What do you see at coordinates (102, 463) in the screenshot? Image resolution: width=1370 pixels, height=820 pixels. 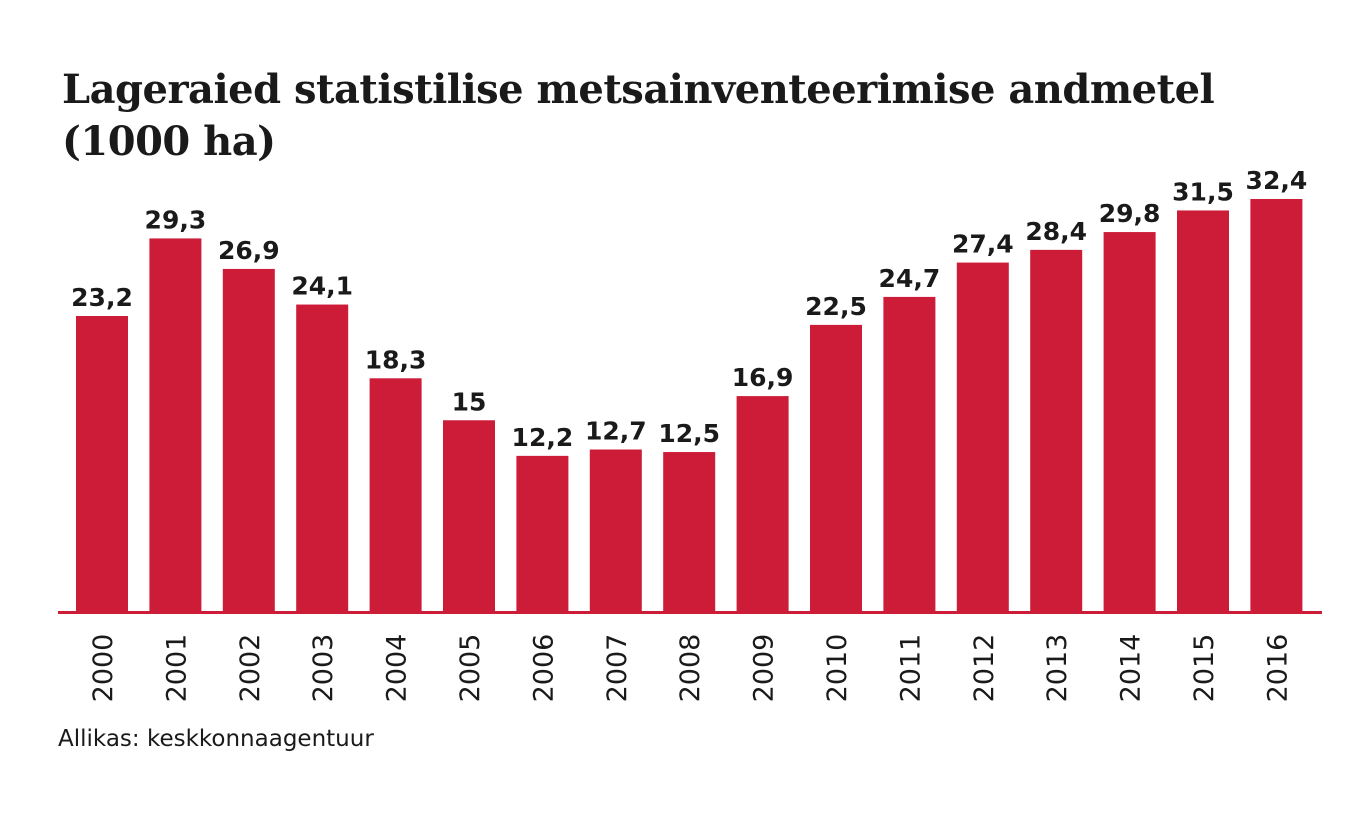 I see `bar-2000` at bounding box center [102, 463].